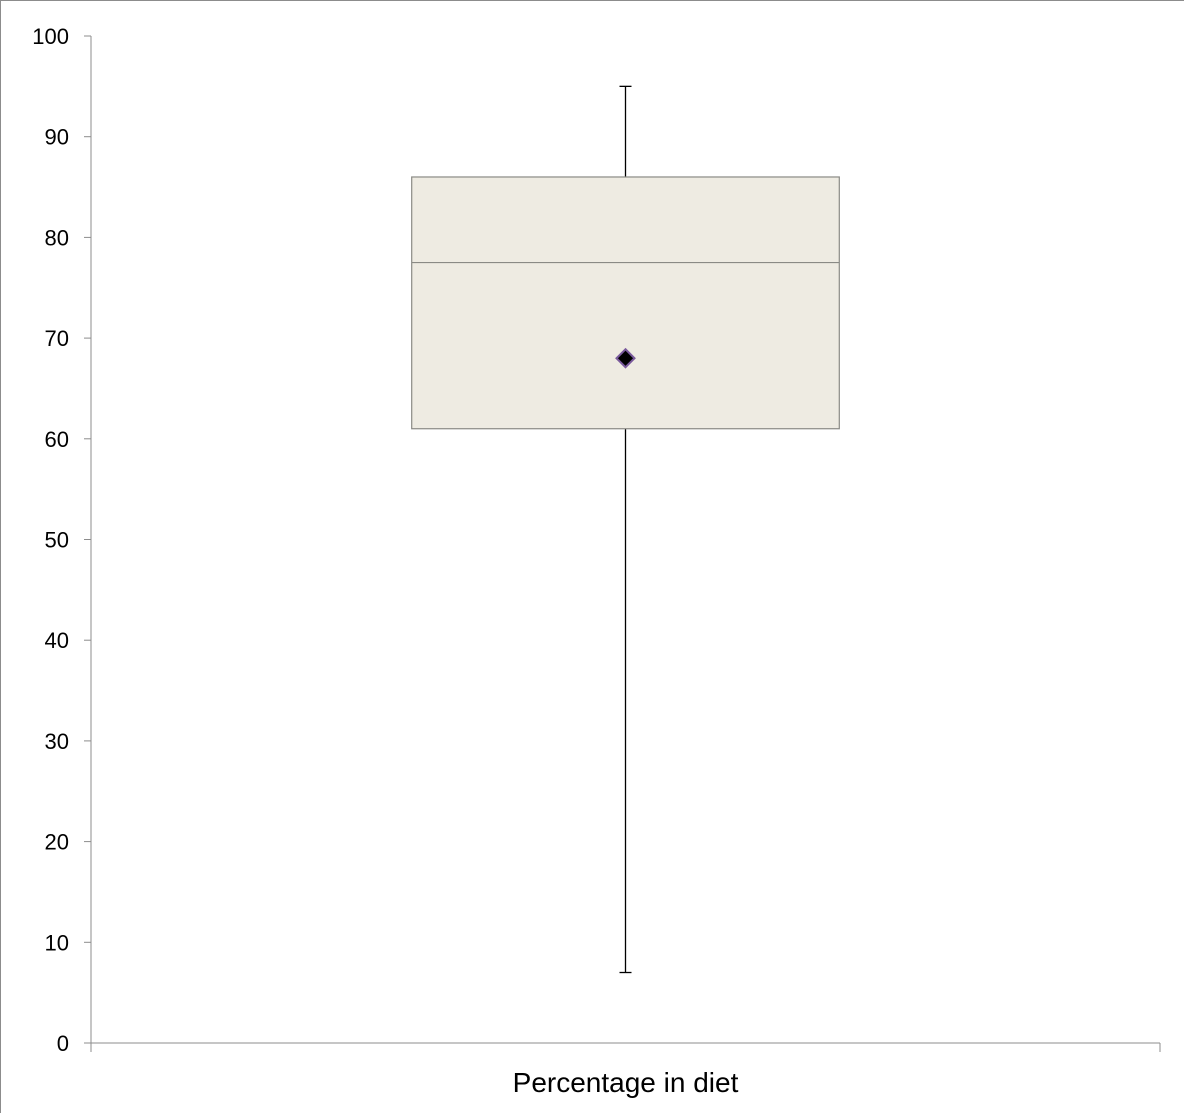 This screenshot has height=1114, width=1185. I want to click on y-tick-label: 50, so click(57, 540).